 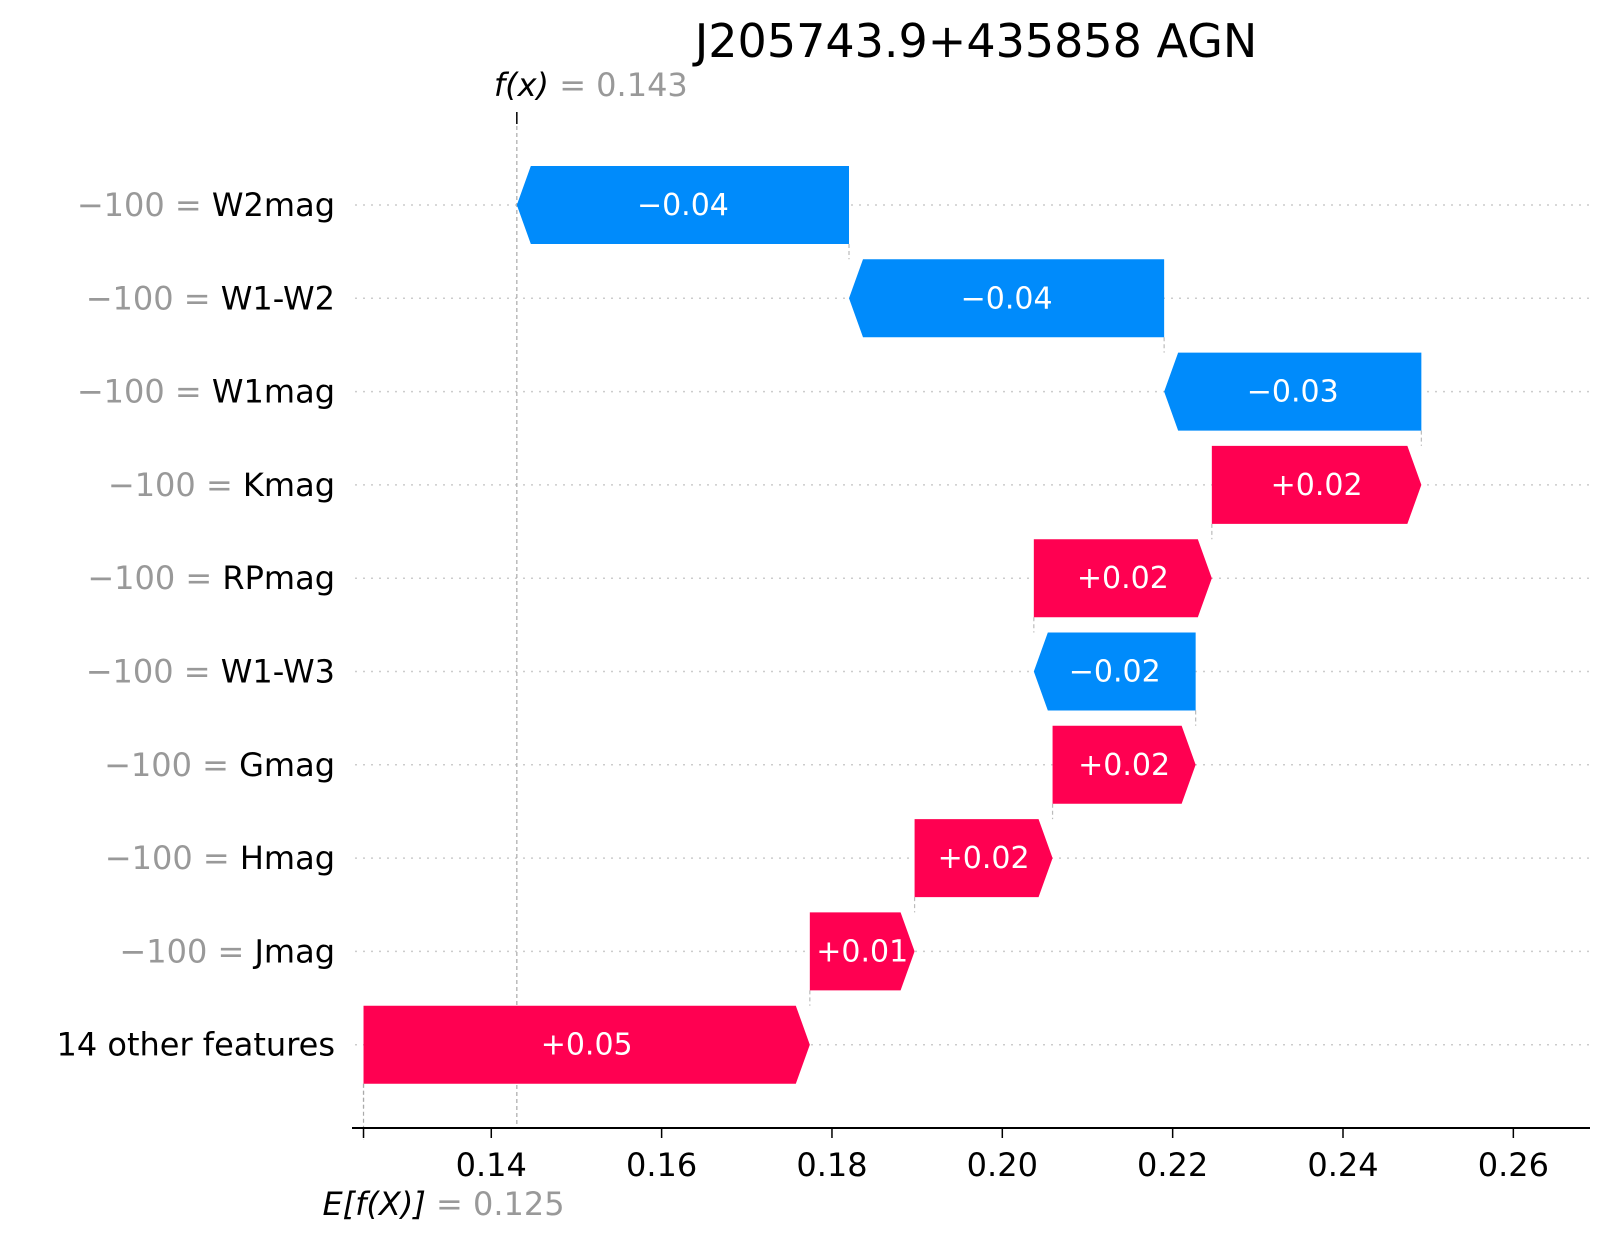 I want to click on feature-label: −100 = RPmag, so click(x=211, y=578).